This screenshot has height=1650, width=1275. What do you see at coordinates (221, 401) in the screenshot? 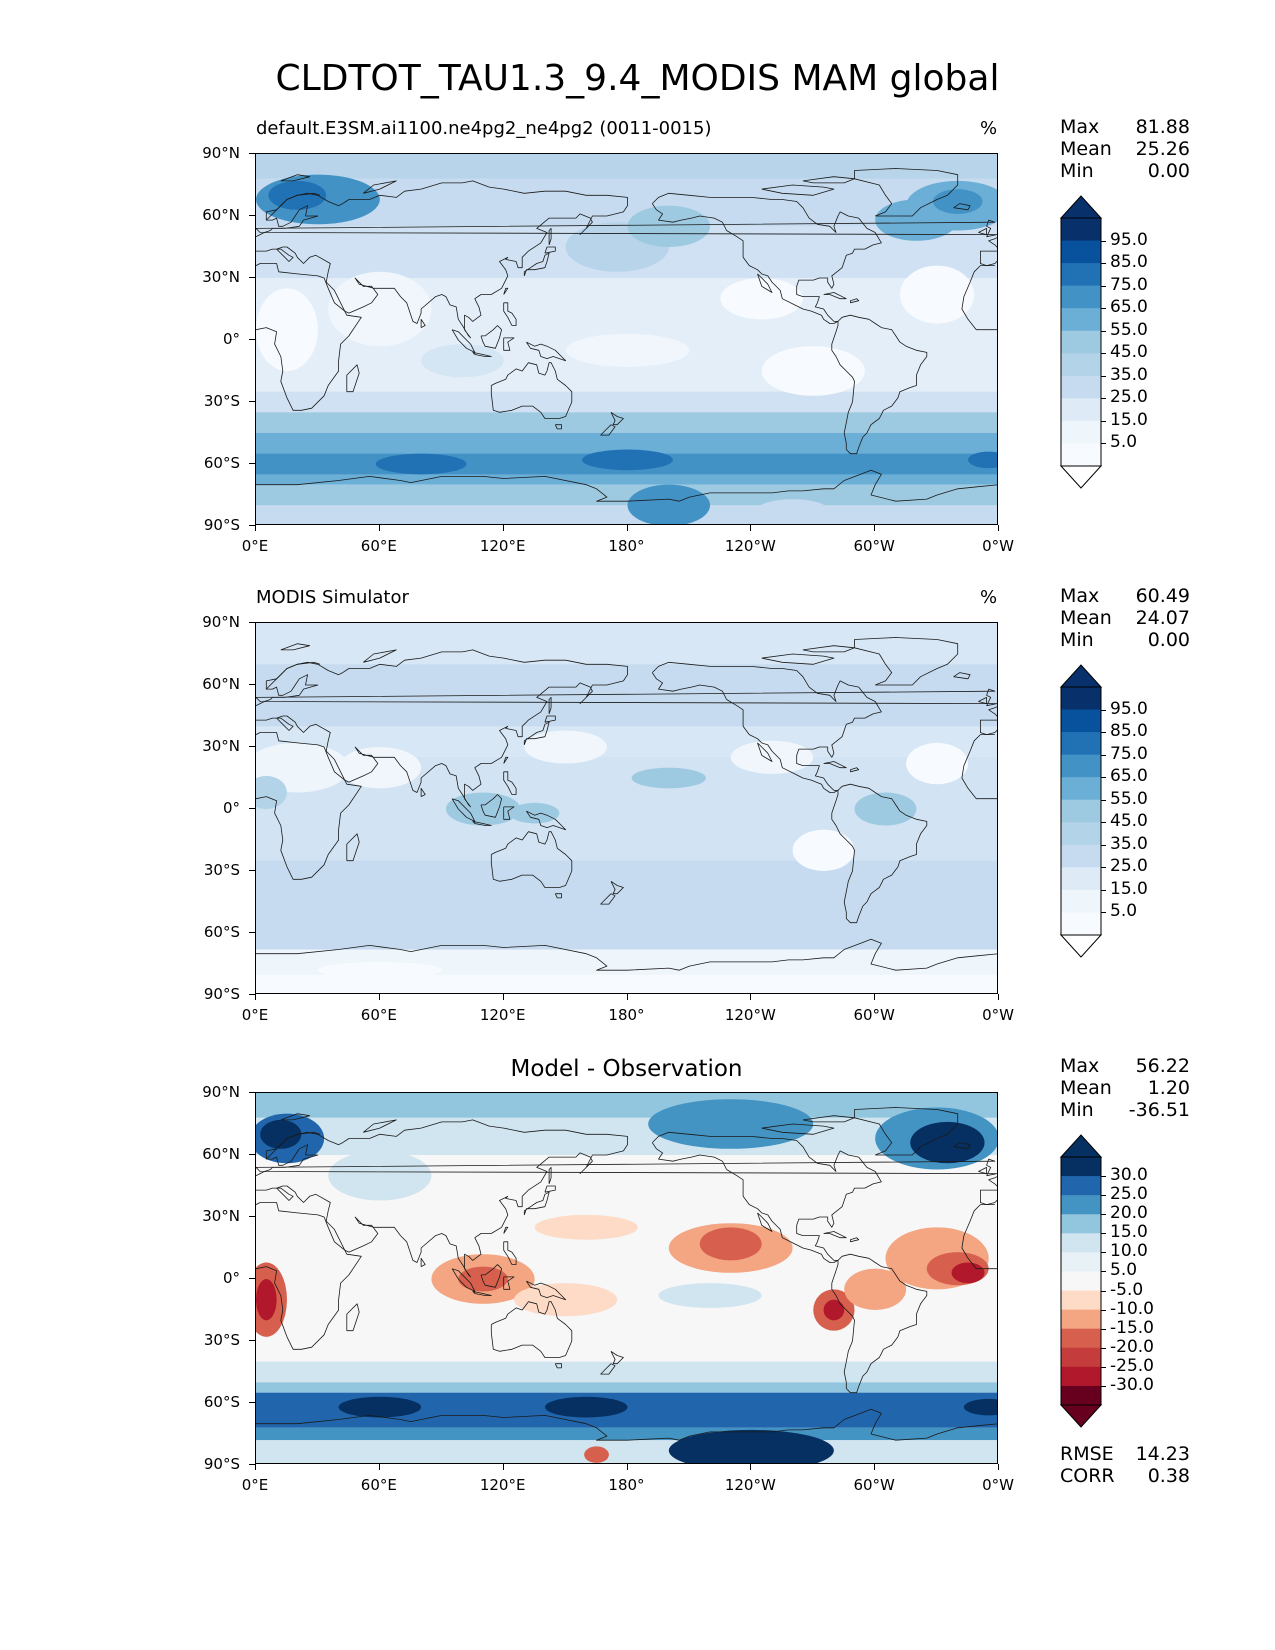
I see `lat-tick-label: 30°S` at bounding box center [221, 401].